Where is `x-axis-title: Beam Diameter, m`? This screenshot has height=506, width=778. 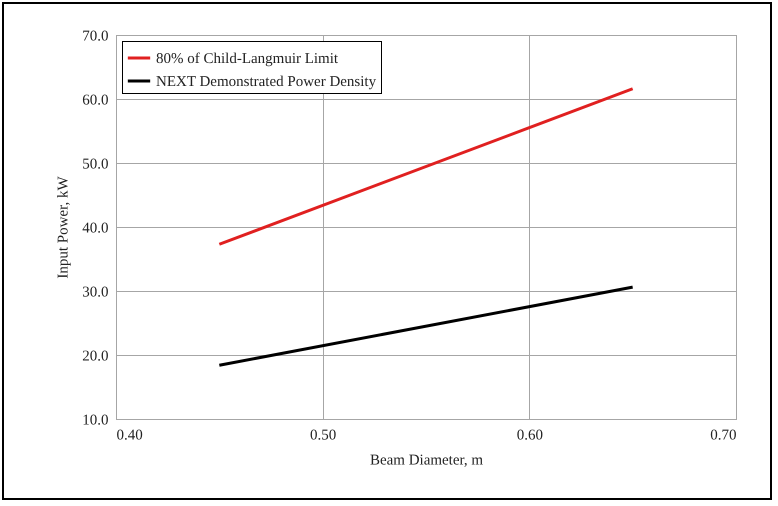
x-axis-title: Beam Diameter, m is located at coordinates (427, 460).